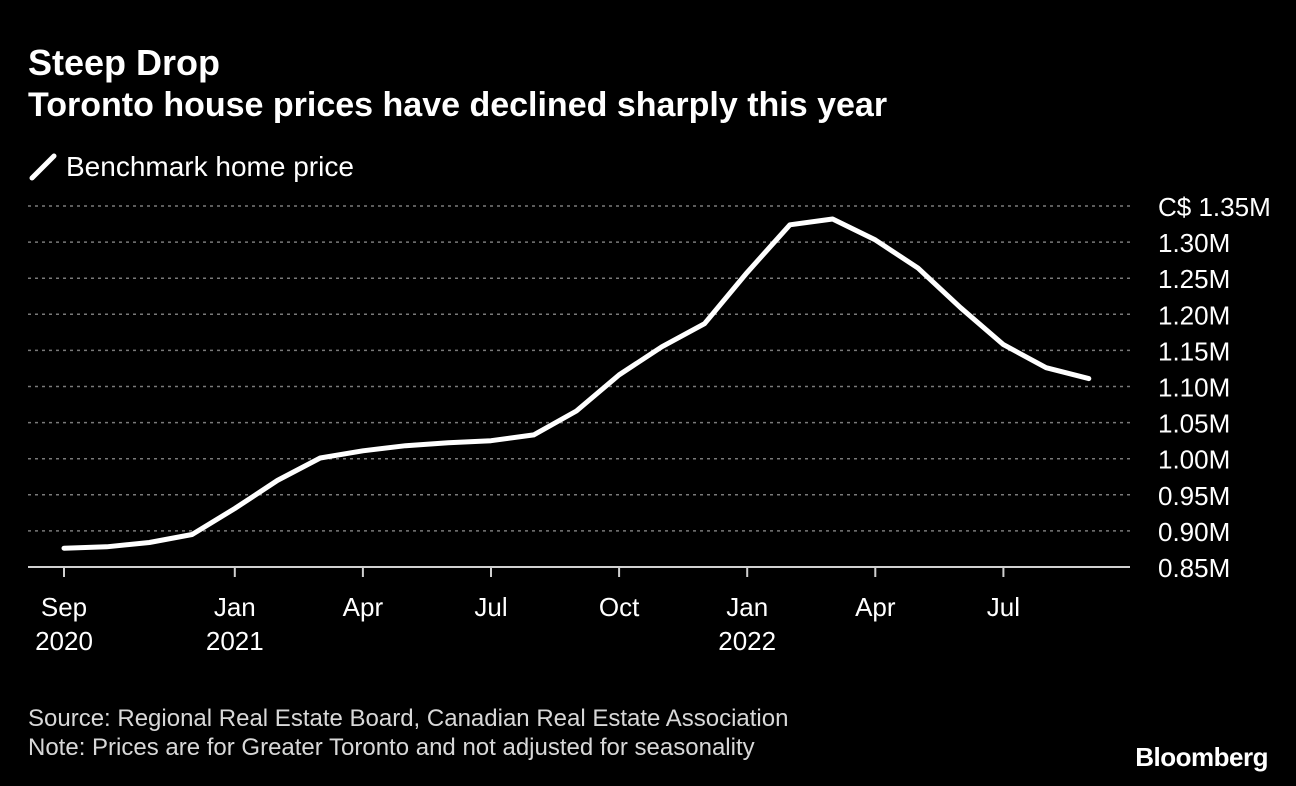  What do you see at coordinates (619, 607) in the screenshot?
I see `x-tick-label: Oct` at bounding box center [619, 607].